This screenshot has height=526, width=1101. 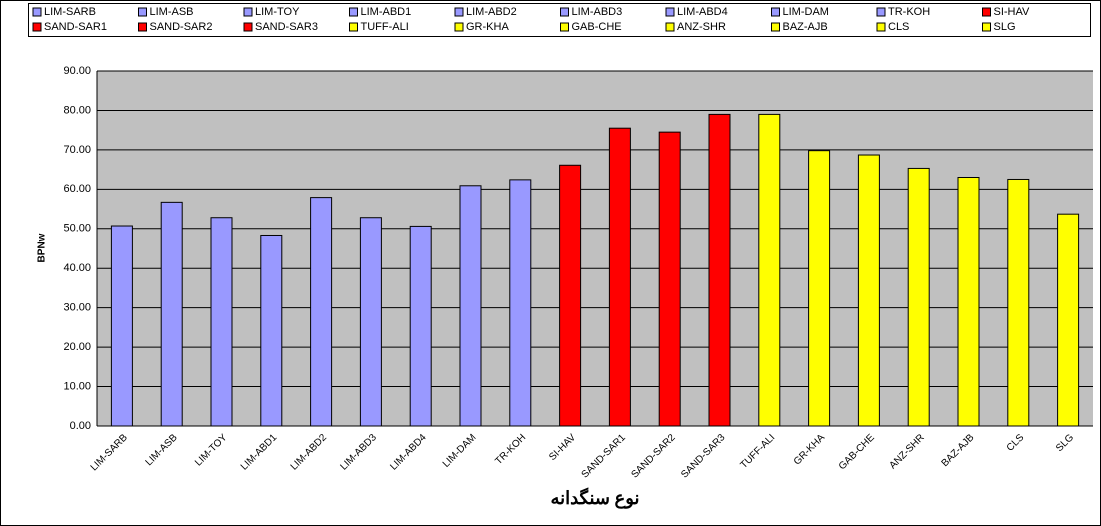 I want to click on legend-label: LIM-ABD1, so click(x=386, y=12).